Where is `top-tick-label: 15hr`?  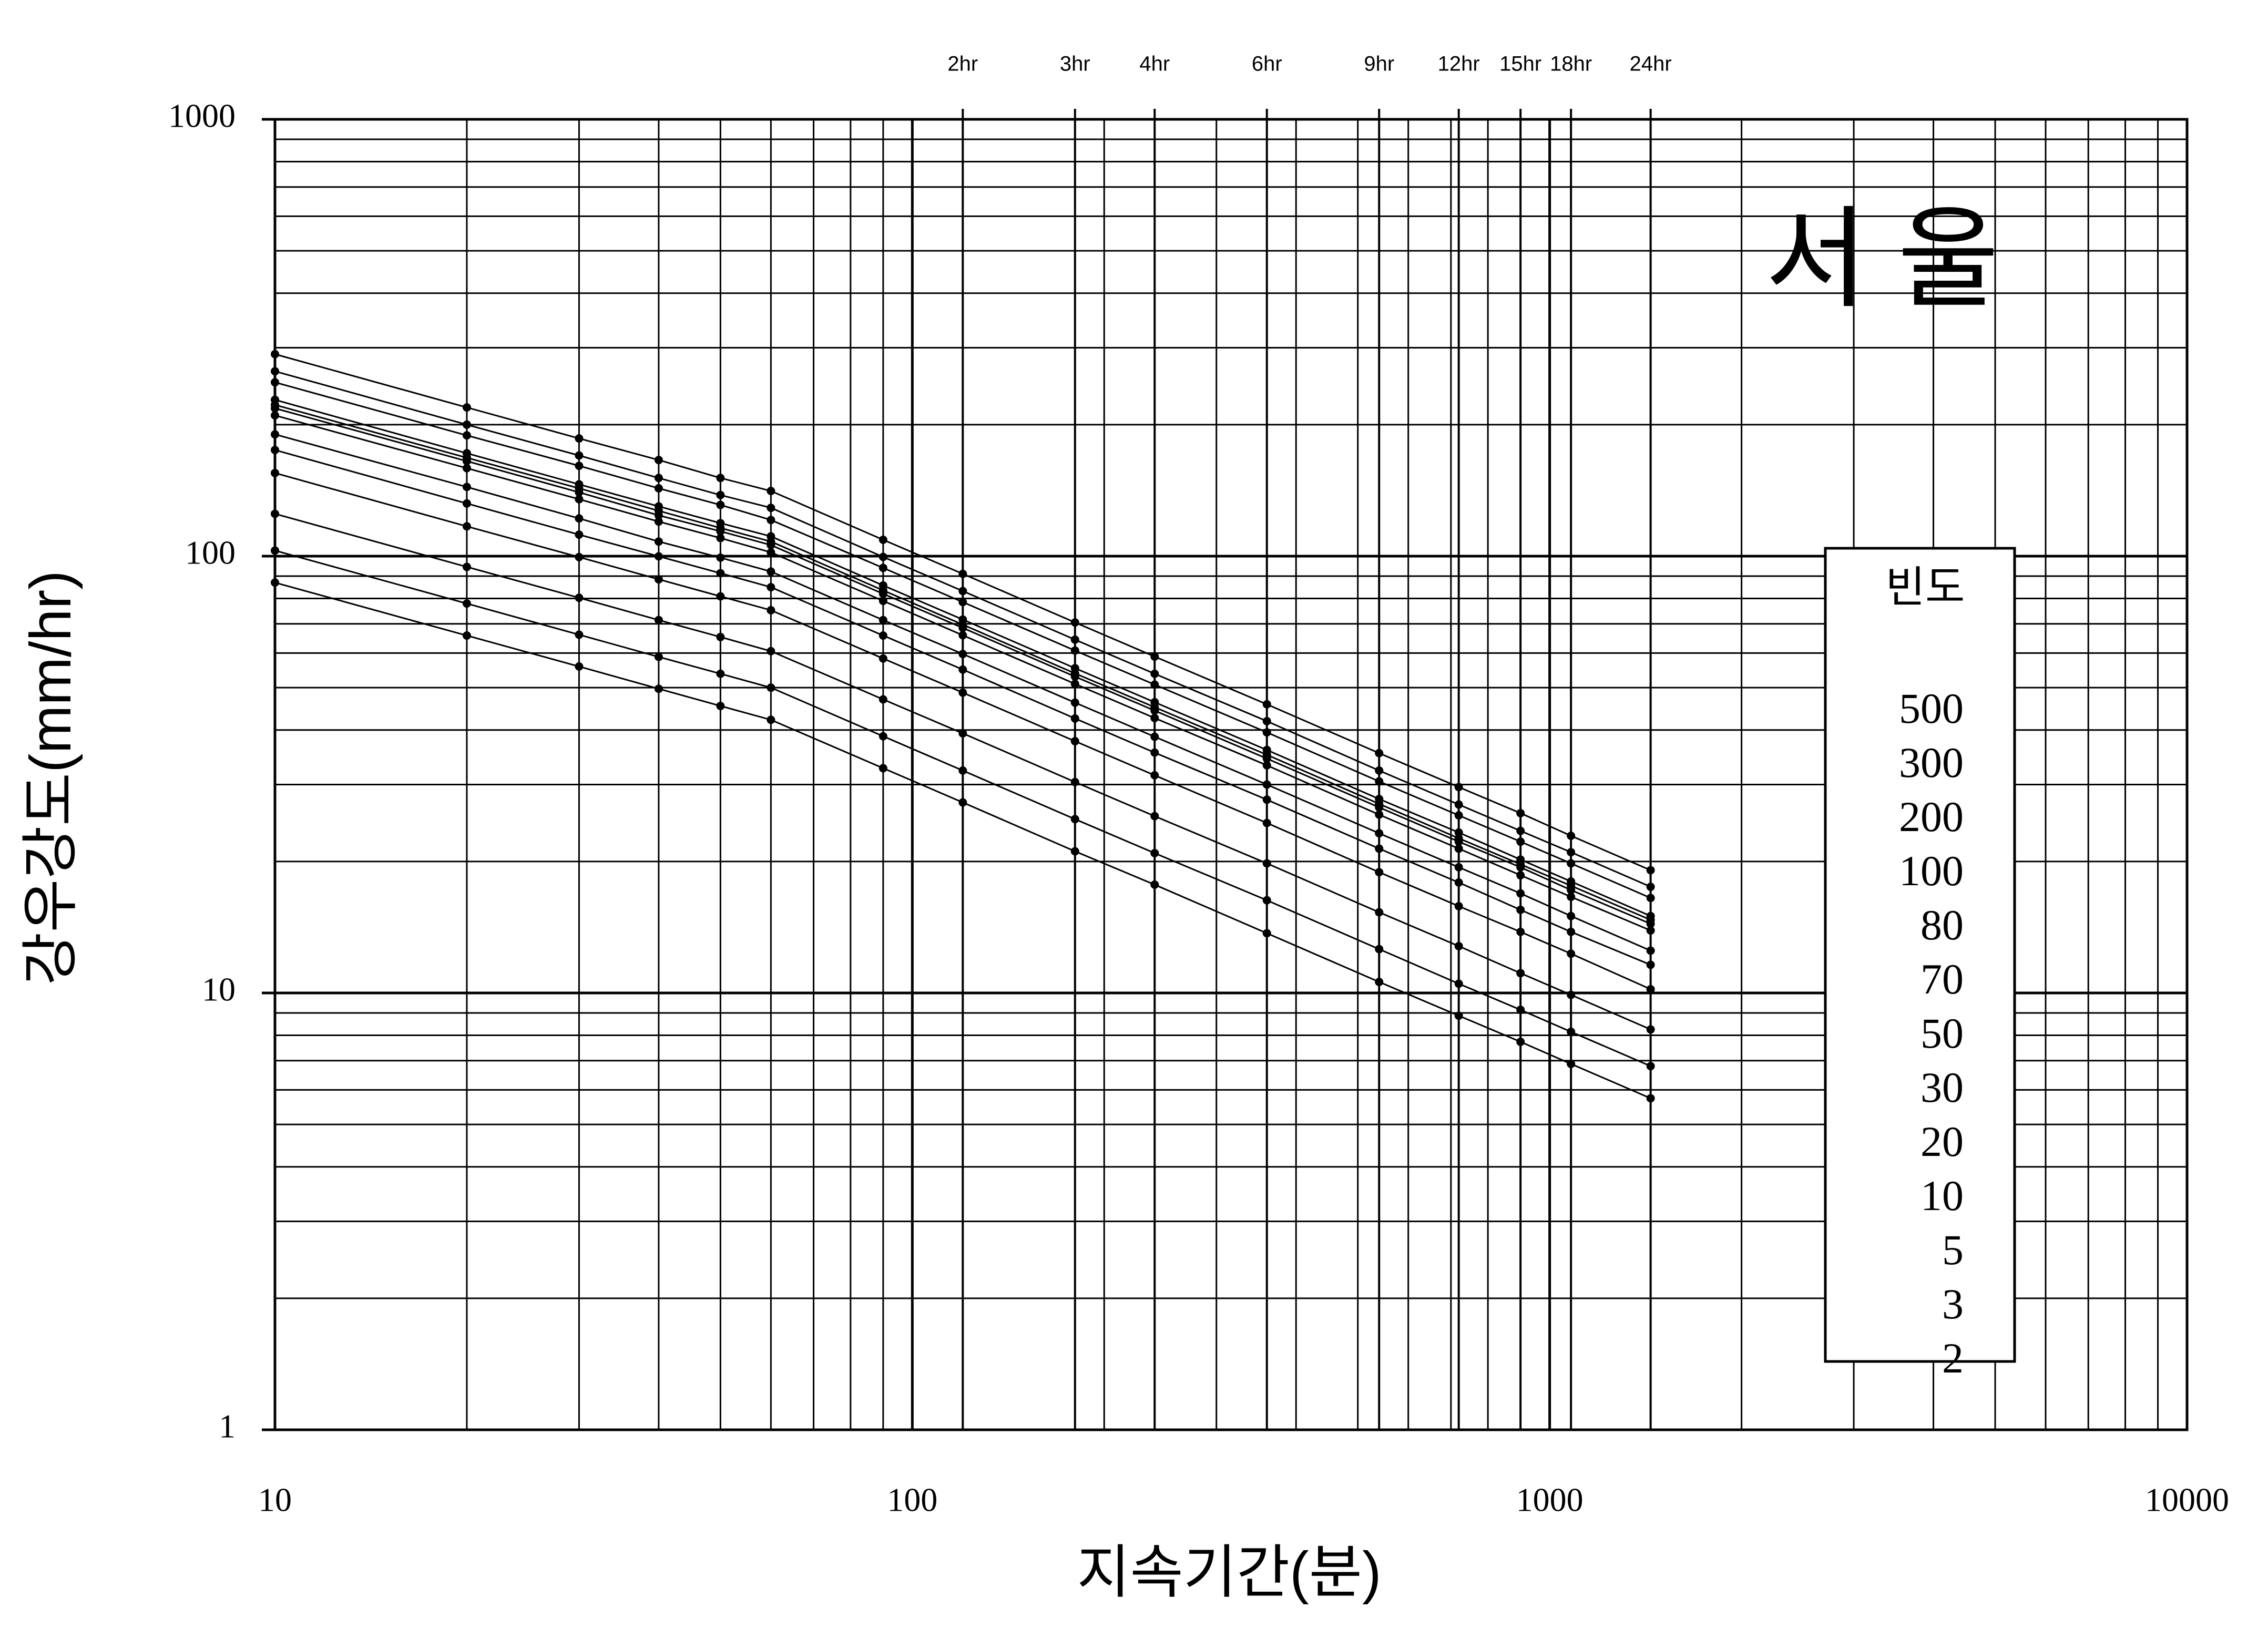 top-tick-label: 15hr is located at coordinates (1520, 65).